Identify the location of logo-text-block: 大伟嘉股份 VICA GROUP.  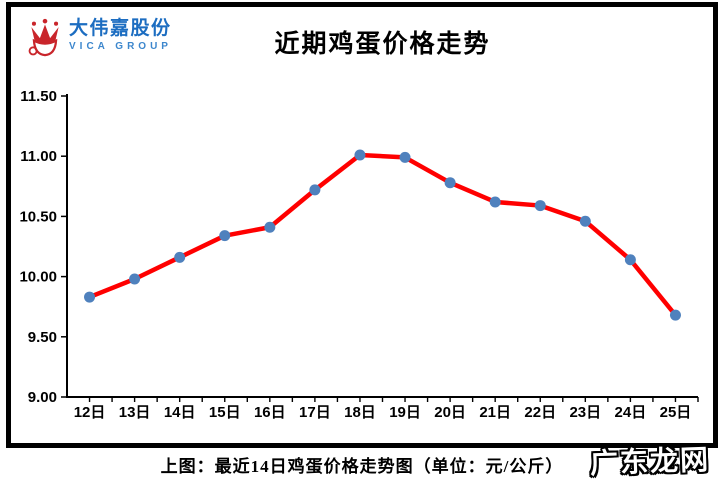
(120, 35).